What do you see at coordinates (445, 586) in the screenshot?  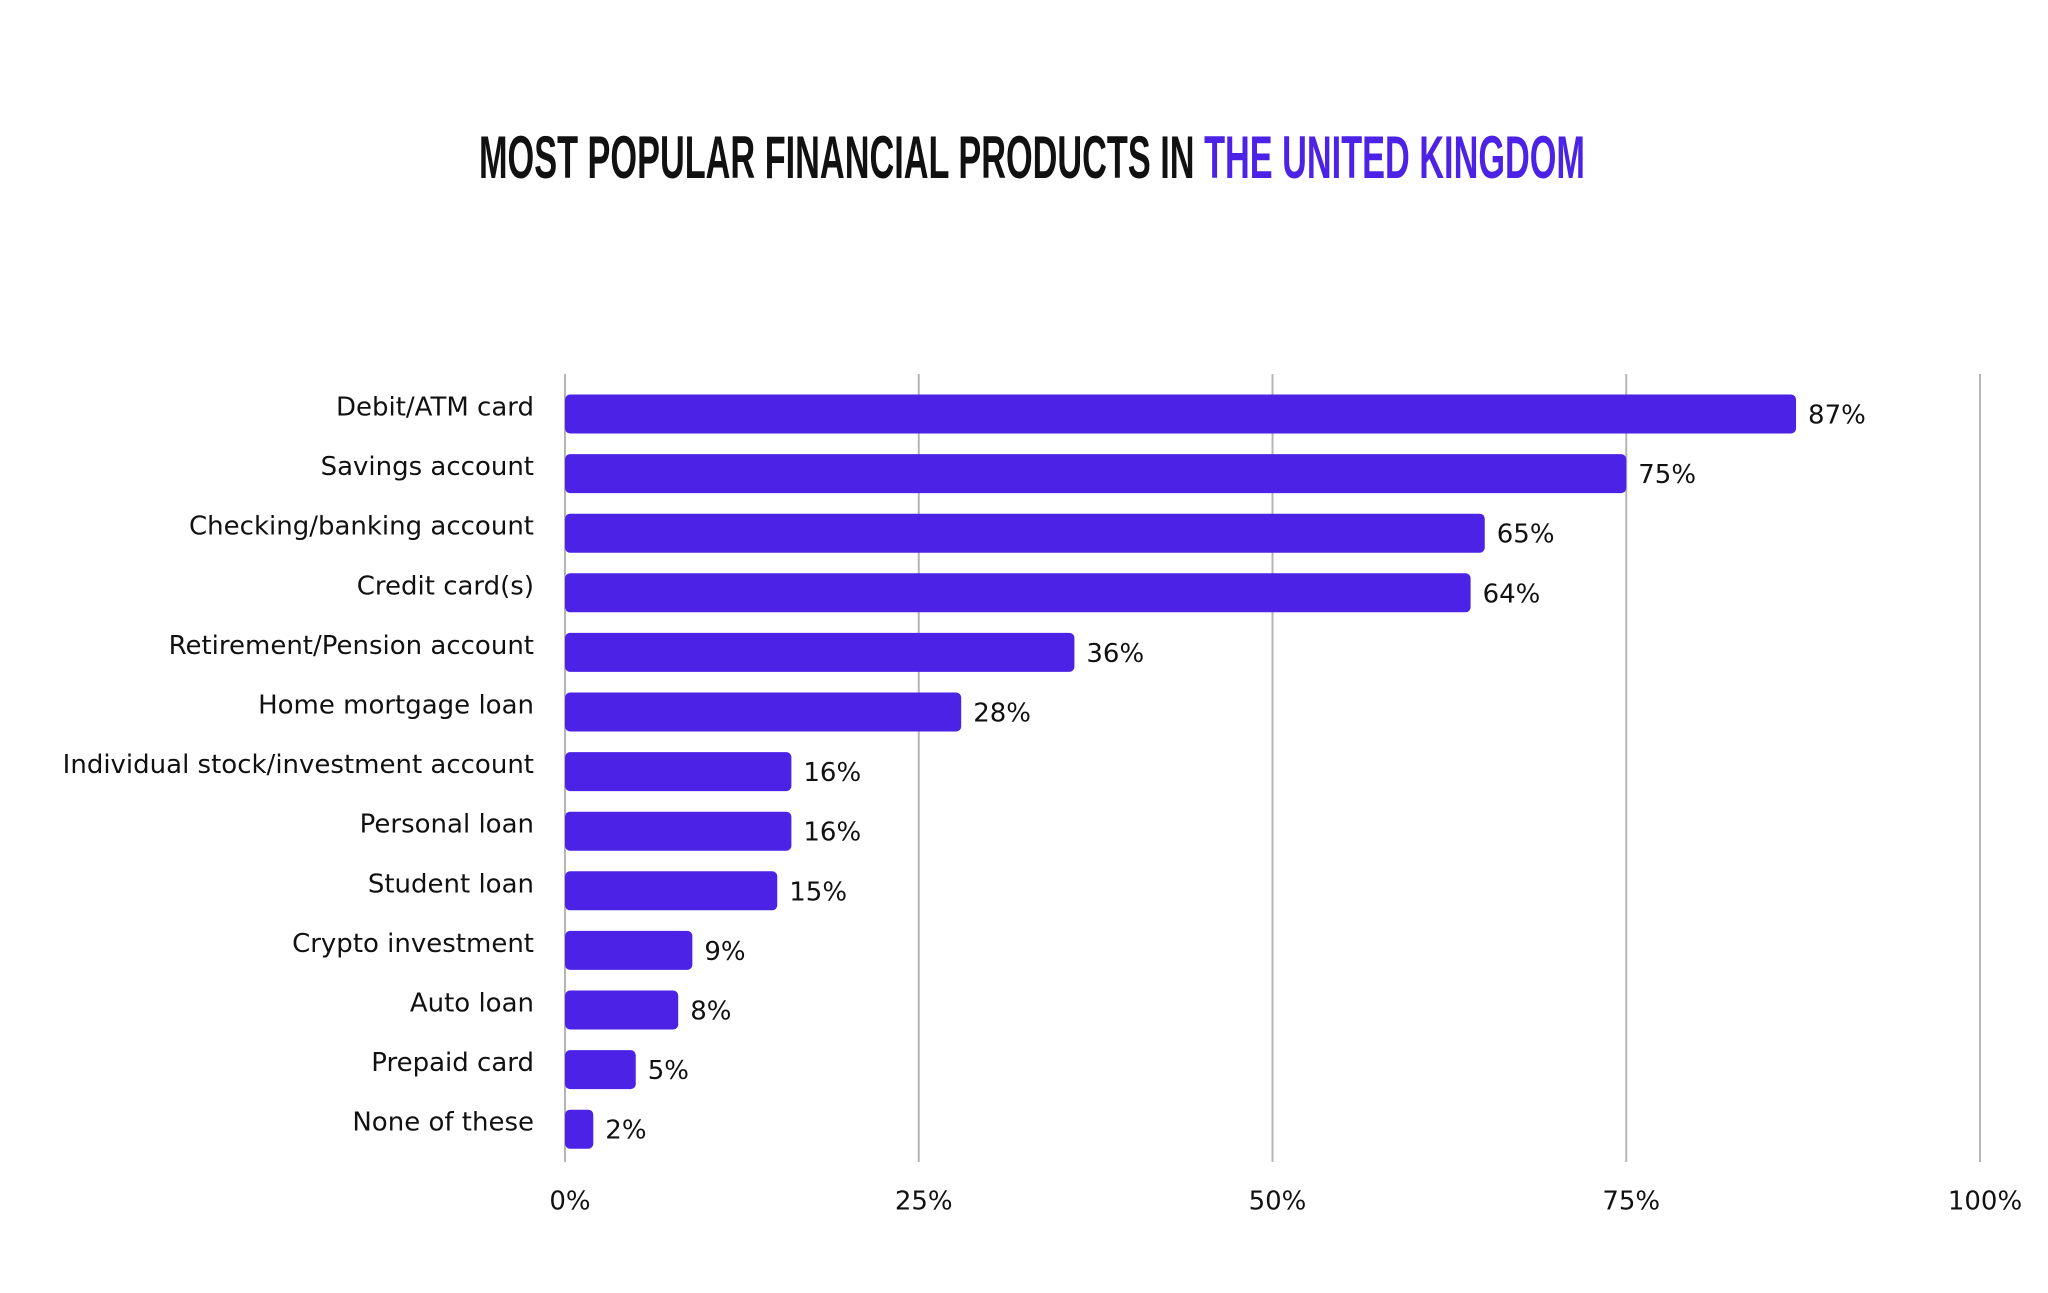 I see `y-tick-label: Credit card(s)` at bounding box center [445, 586].